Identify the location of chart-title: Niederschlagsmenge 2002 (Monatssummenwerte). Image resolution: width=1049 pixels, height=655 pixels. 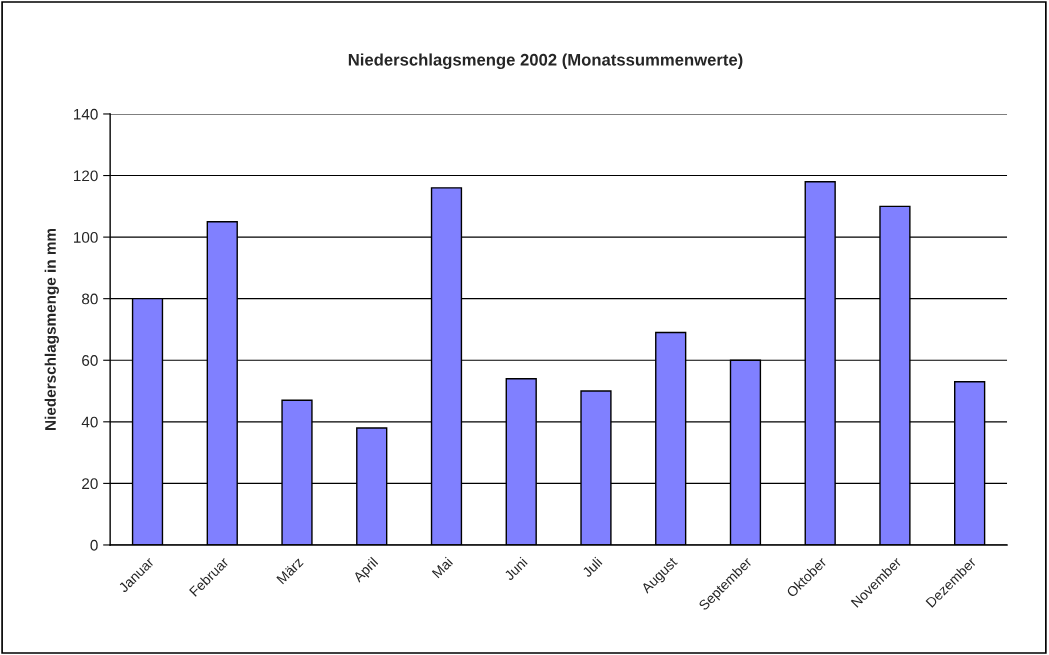
(545, 61).